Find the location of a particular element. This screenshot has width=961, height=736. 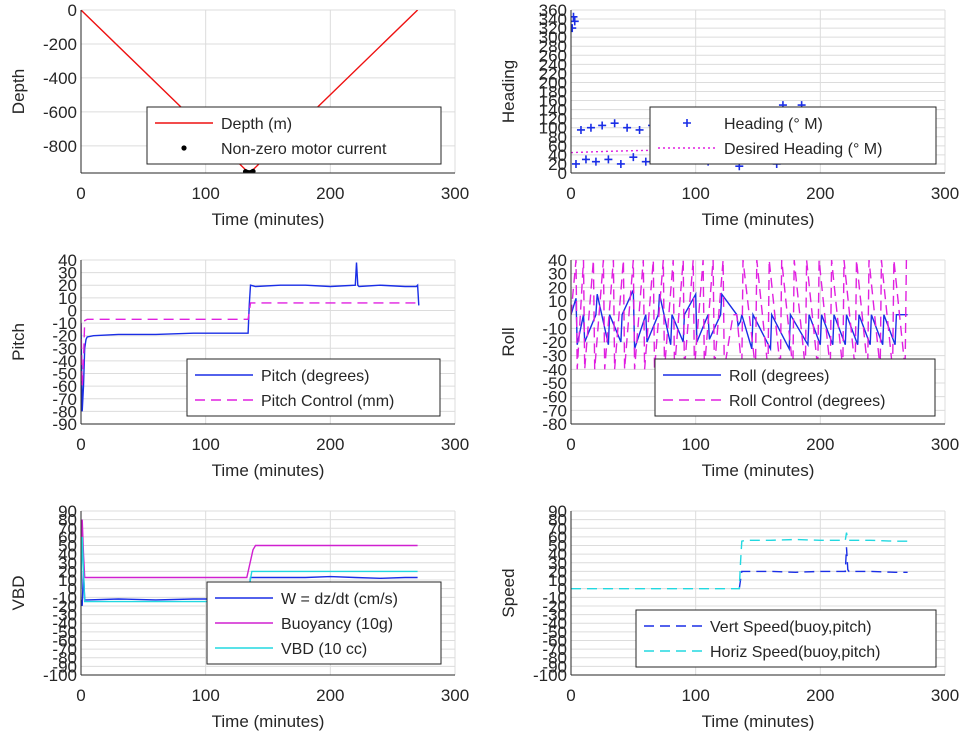

legend-entry: W = dz/dt (cm/s) is located at coordinates (339, 599).